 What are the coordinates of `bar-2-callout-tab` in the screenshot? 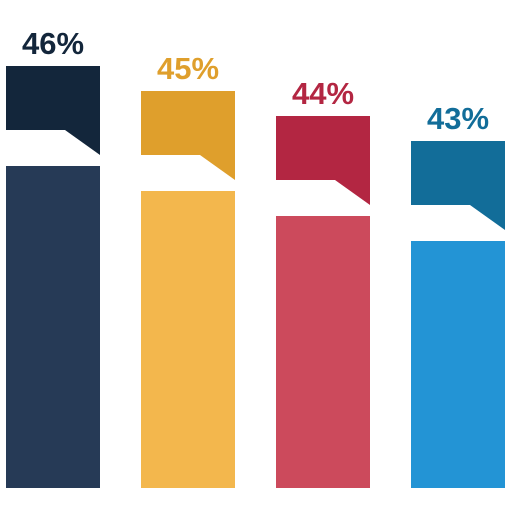 It's located at (188, 135).